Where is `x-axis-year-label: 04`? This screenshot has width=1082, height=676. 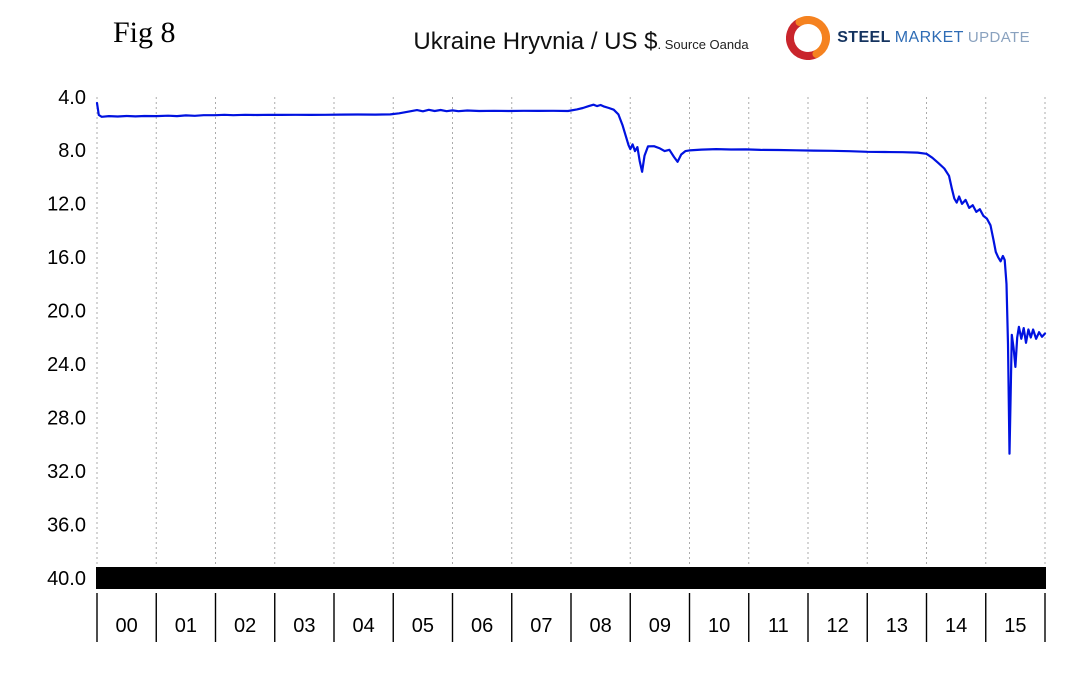
x-axis-year-label: 04 is located at coordinates (364, 626).